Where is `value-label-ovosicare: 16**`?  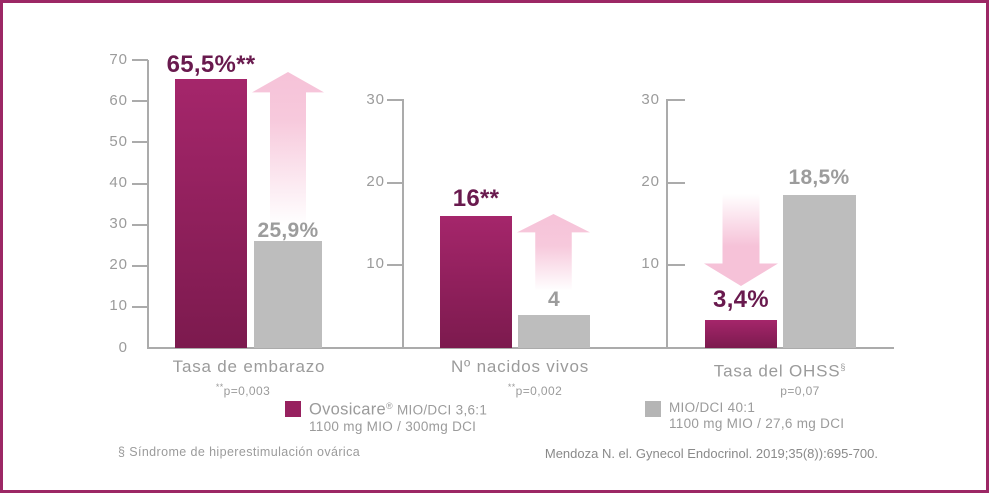
value-label-ovosicare: 16** is located at coordinates (476, 198).